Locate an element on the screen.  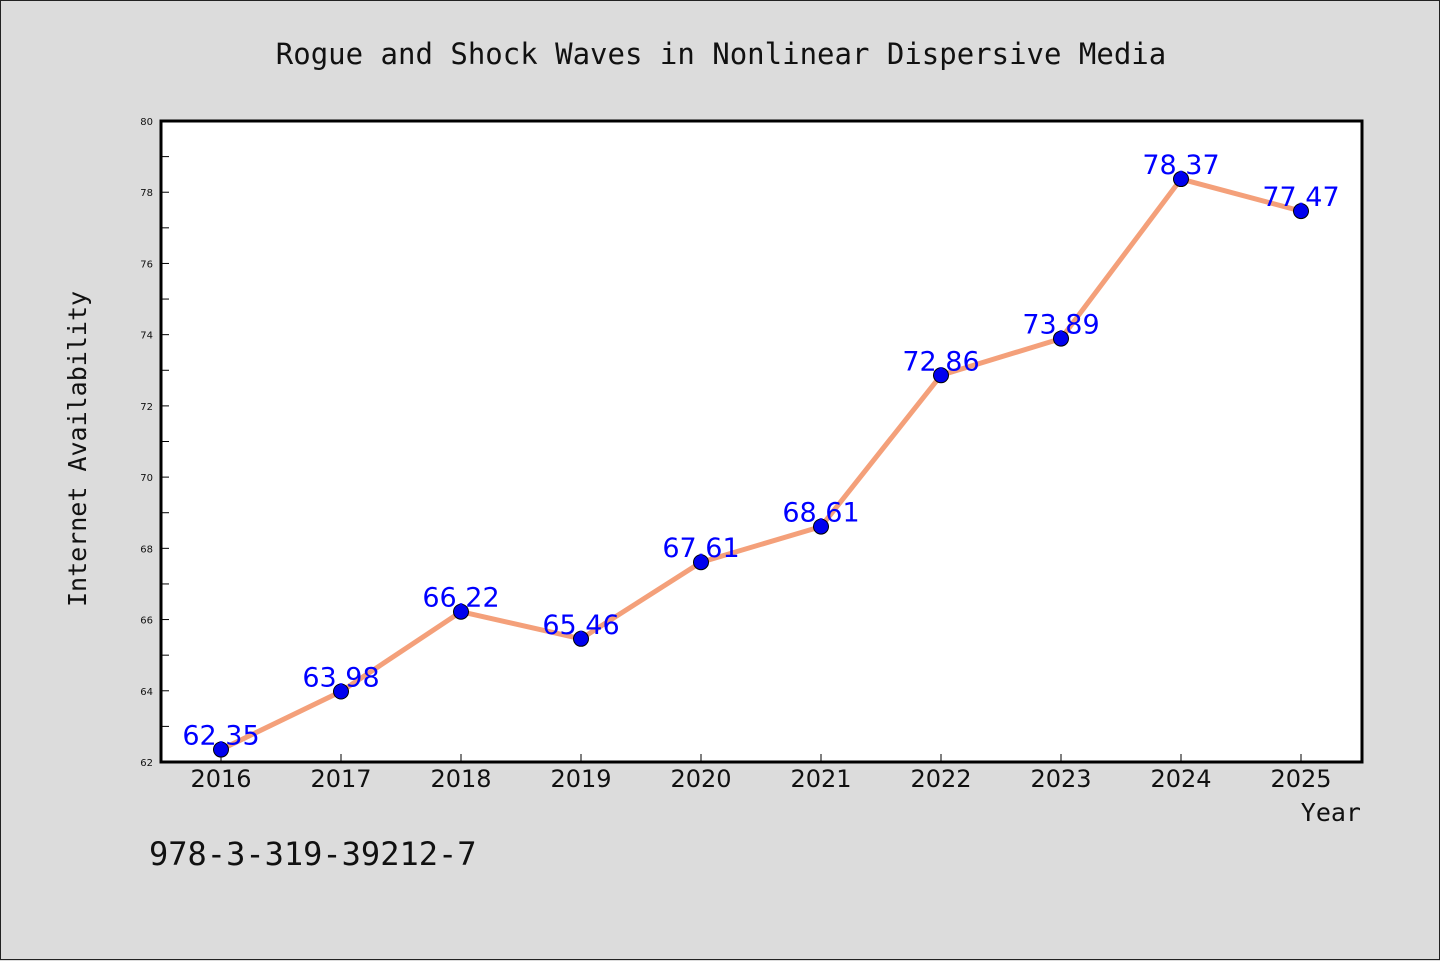
x-tick-label: 2019 is located at coordinates (580, 779).